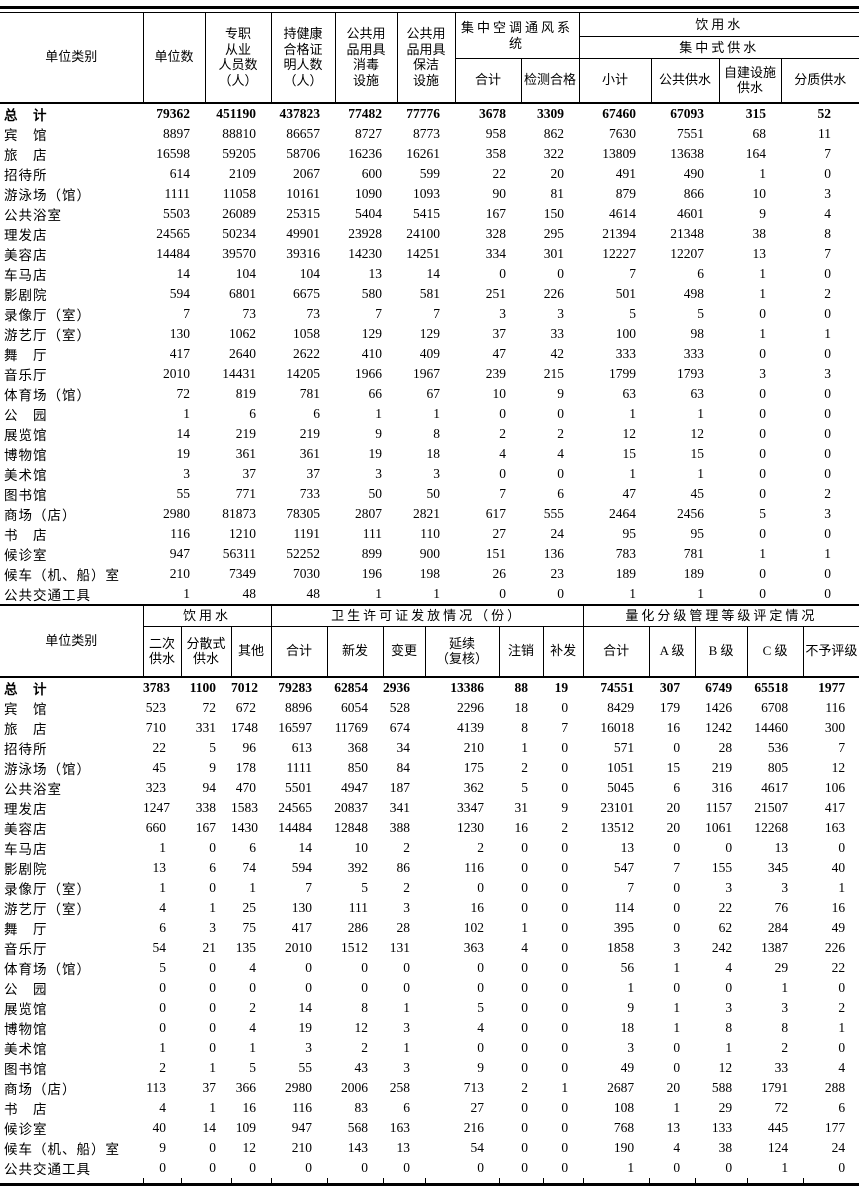  Describe the element at coordinates (759, 133) in the screenshot. I see `cell-value: 68` at that location.